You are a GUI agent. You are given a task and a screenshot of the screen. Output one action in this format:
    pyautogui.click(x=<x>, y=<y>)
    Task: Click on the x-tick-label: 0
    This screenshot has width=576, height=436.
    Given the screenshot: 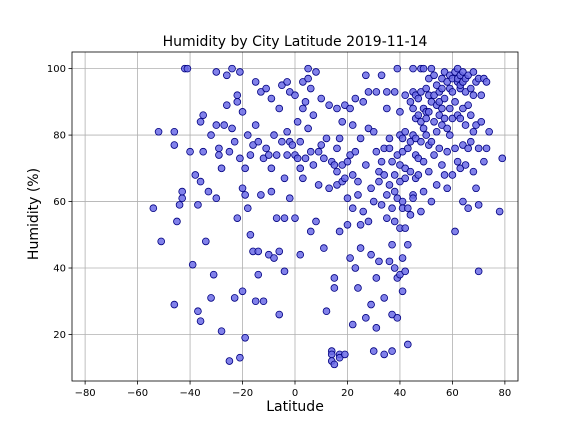 What is the action you would take?
    pyautogui.click(x=295, y=393)
    